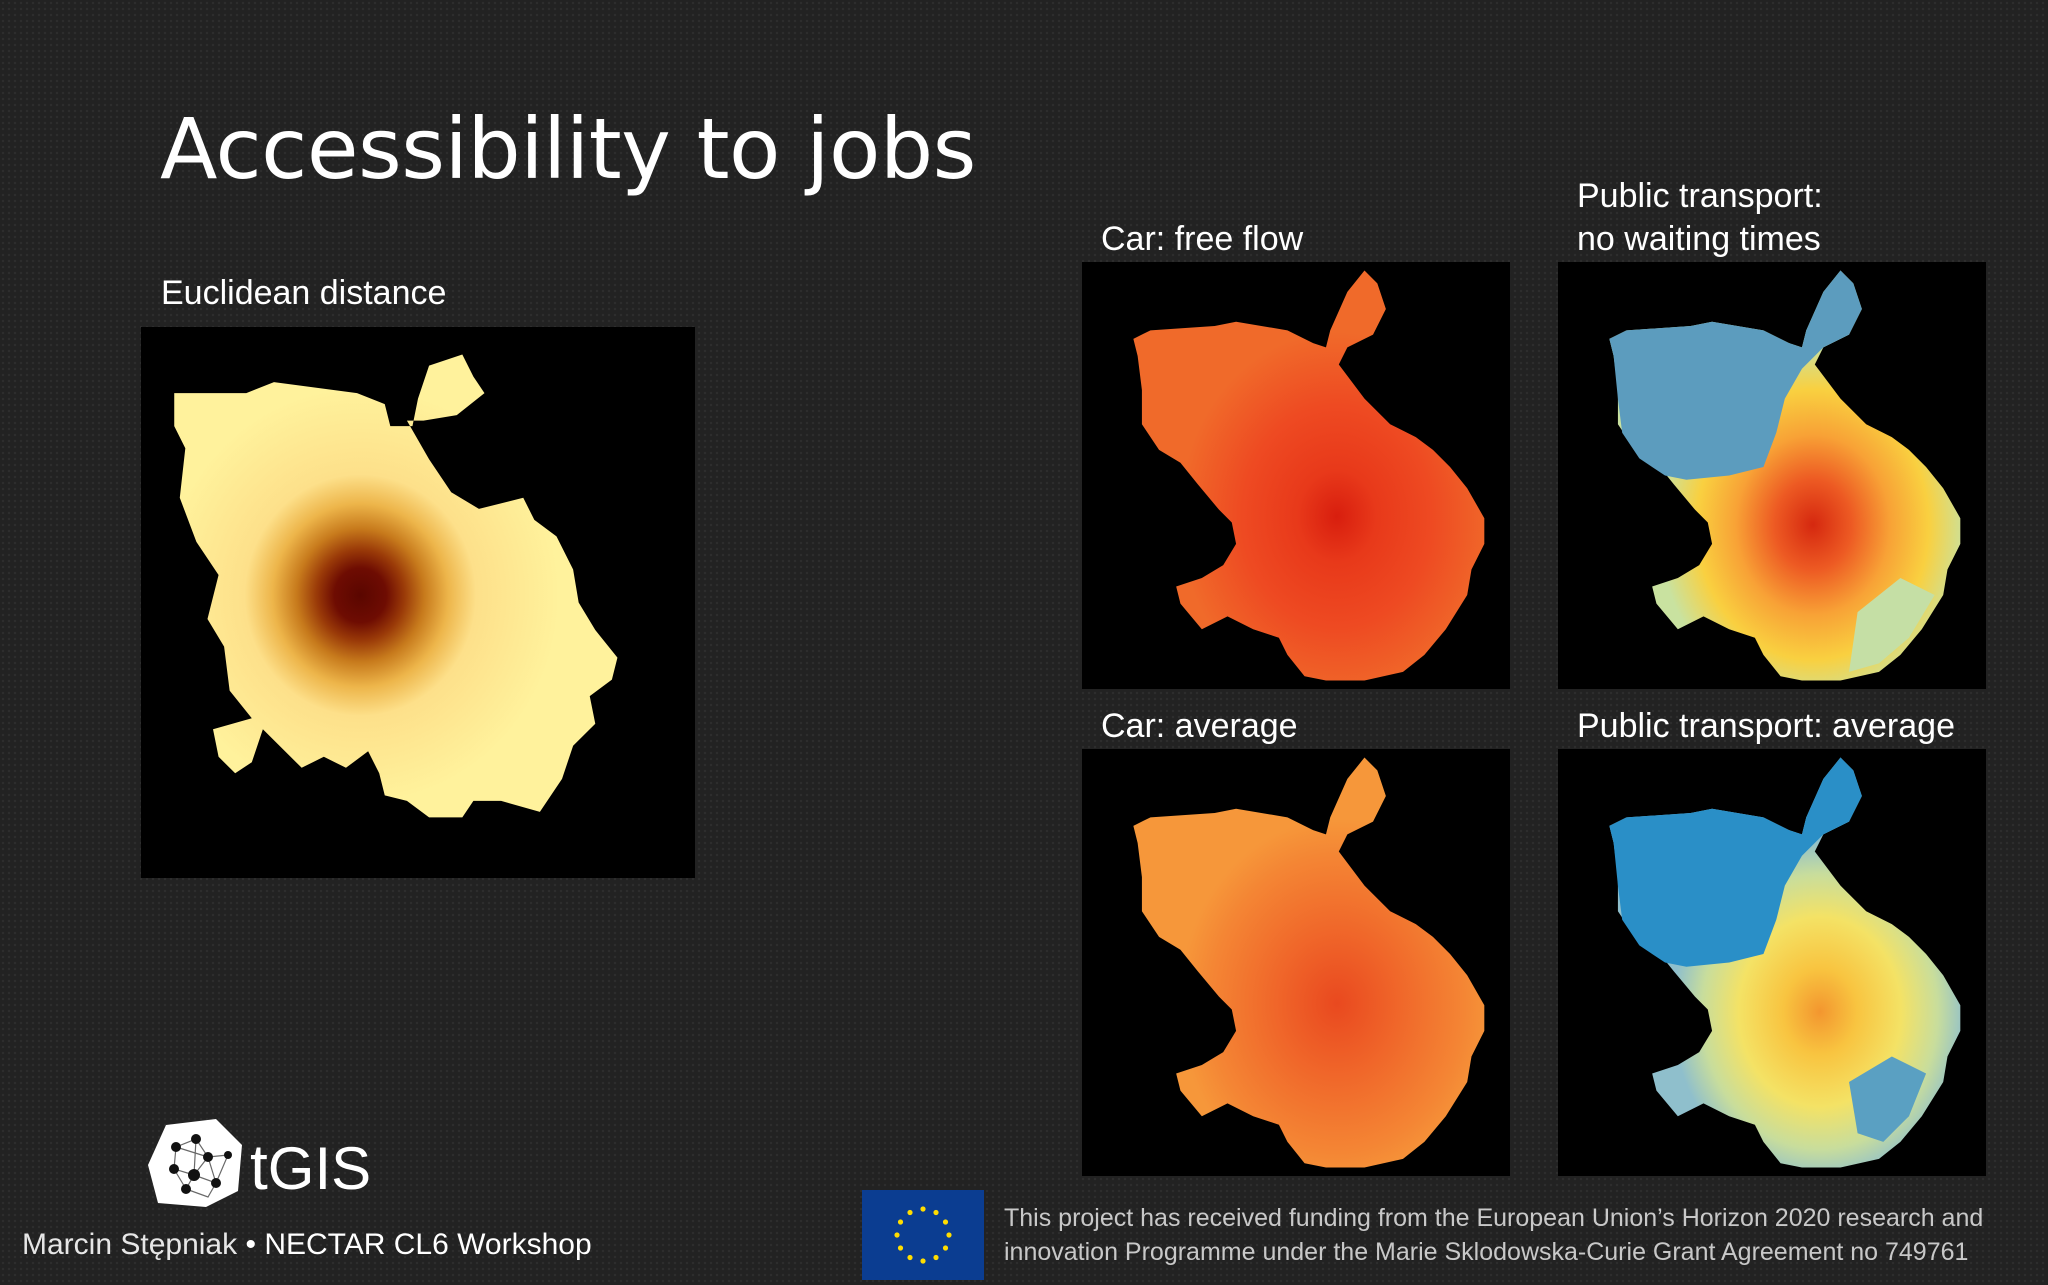 The image size is (2048, 1285). What do you see at coordinates (1296, 962) in the screenshot?
I see `map-car-average` at bounding box center [1296, 962].